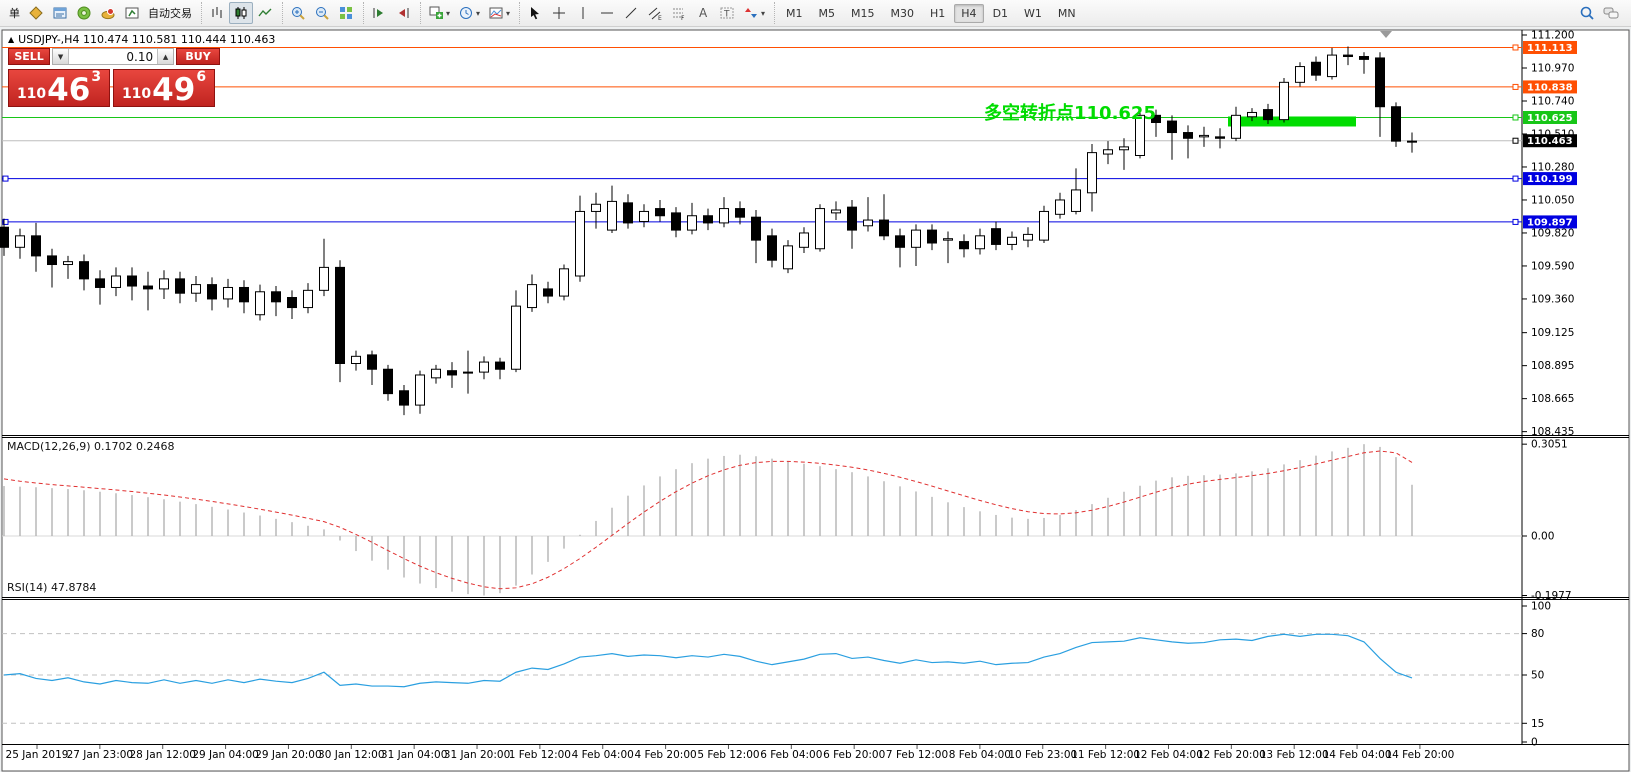 The height and width of the screenshot is (772, 1631). I want to click on text-icon: A, so click(703, 13).